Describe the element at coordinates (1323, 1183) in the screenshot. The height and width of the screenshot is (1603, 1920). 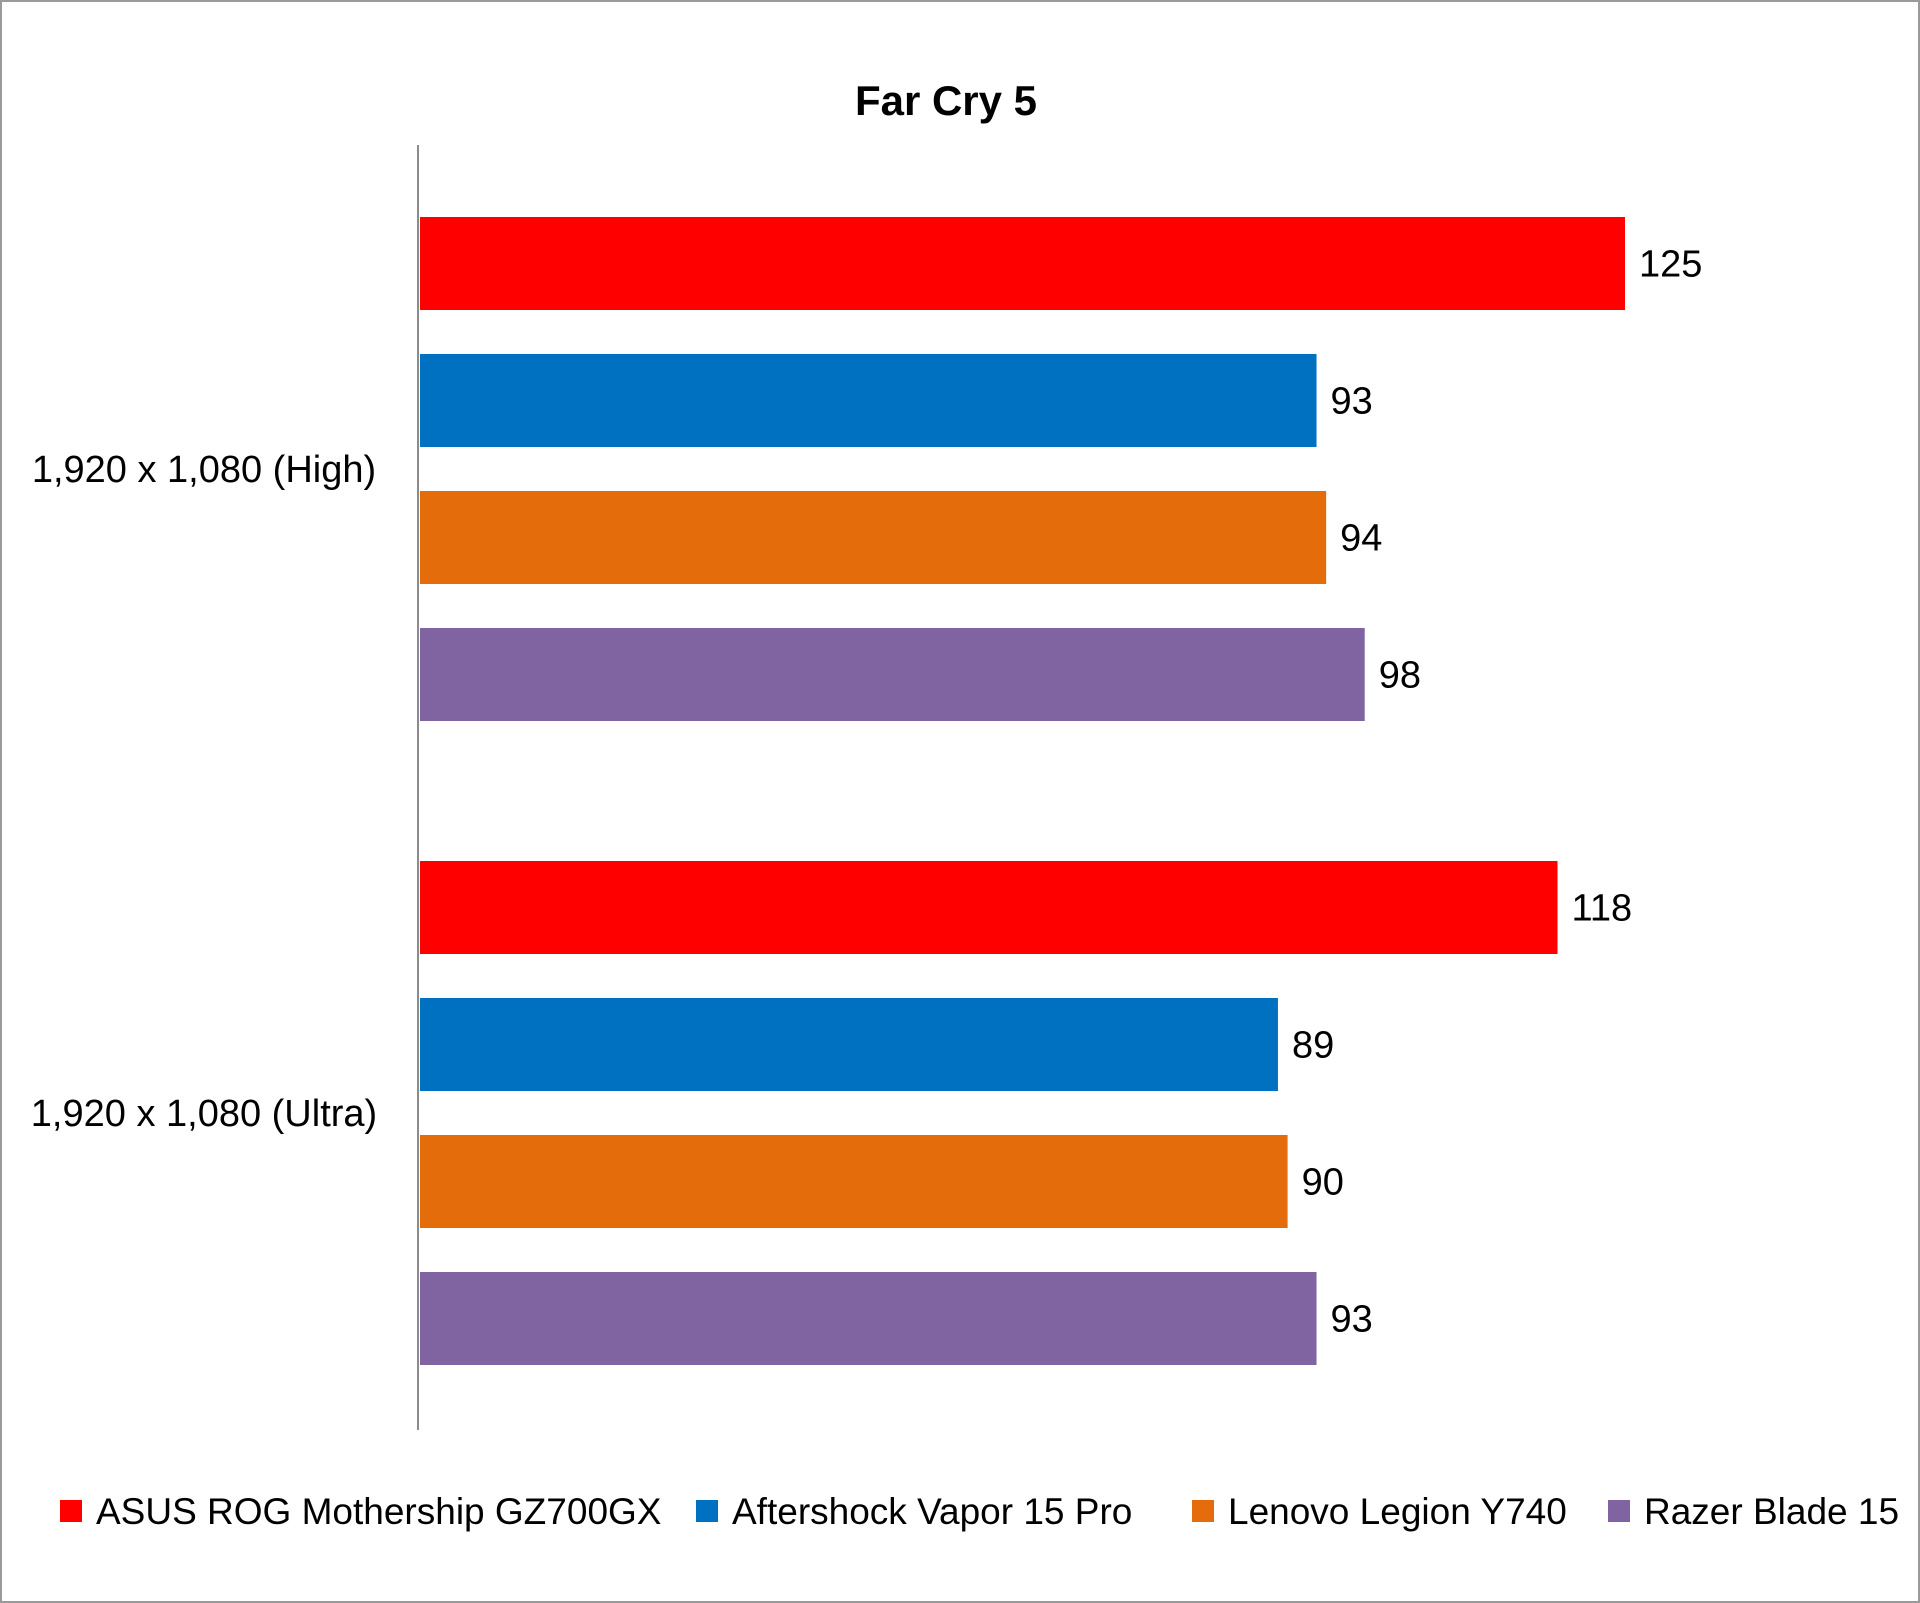
I see `data-label: 90` at that location.